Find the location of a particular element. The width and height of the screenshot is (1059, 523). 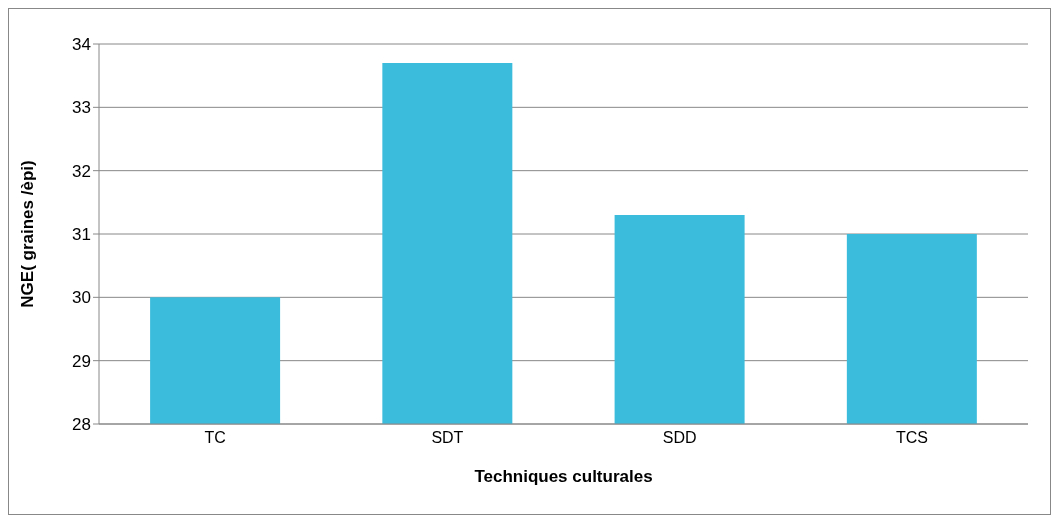

y-tick-label: 32 is located at coordinates (81, 171).